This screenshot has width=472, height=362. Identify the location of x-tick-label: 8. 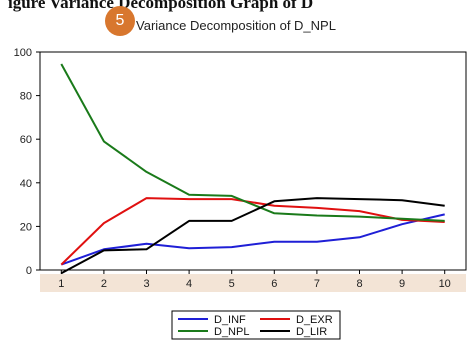
(359, 284).